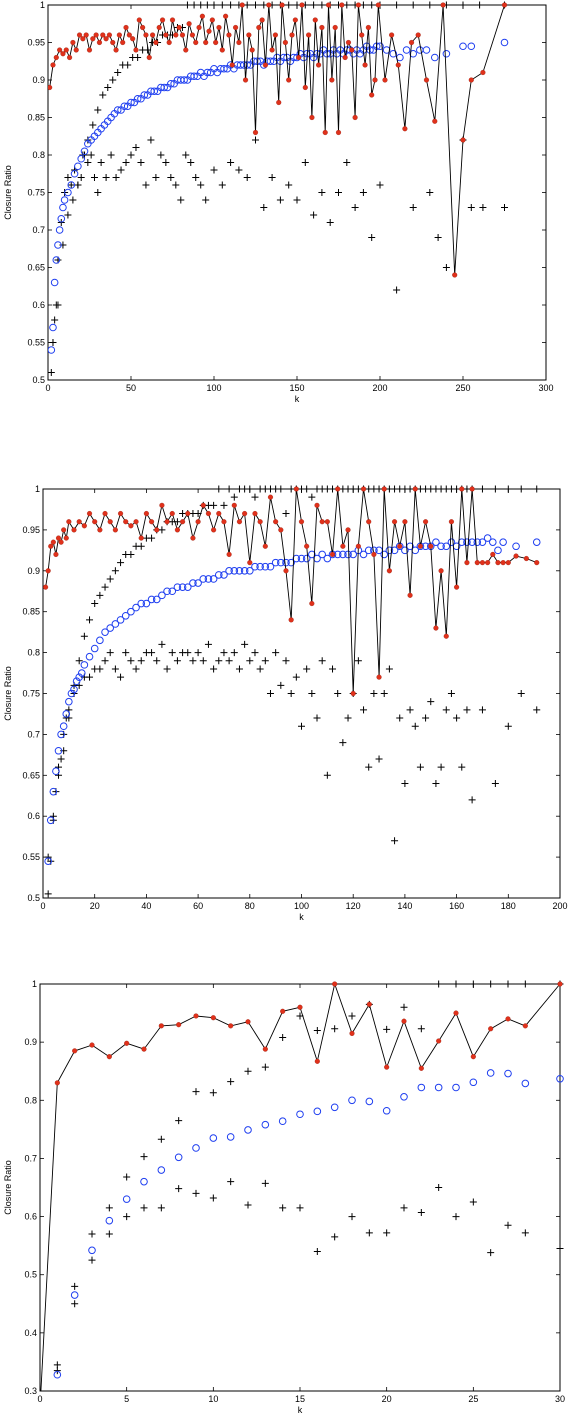 This screenshot has width=570, height=1420. I want to click on x-tick-label: 5, so click(126, 1399).